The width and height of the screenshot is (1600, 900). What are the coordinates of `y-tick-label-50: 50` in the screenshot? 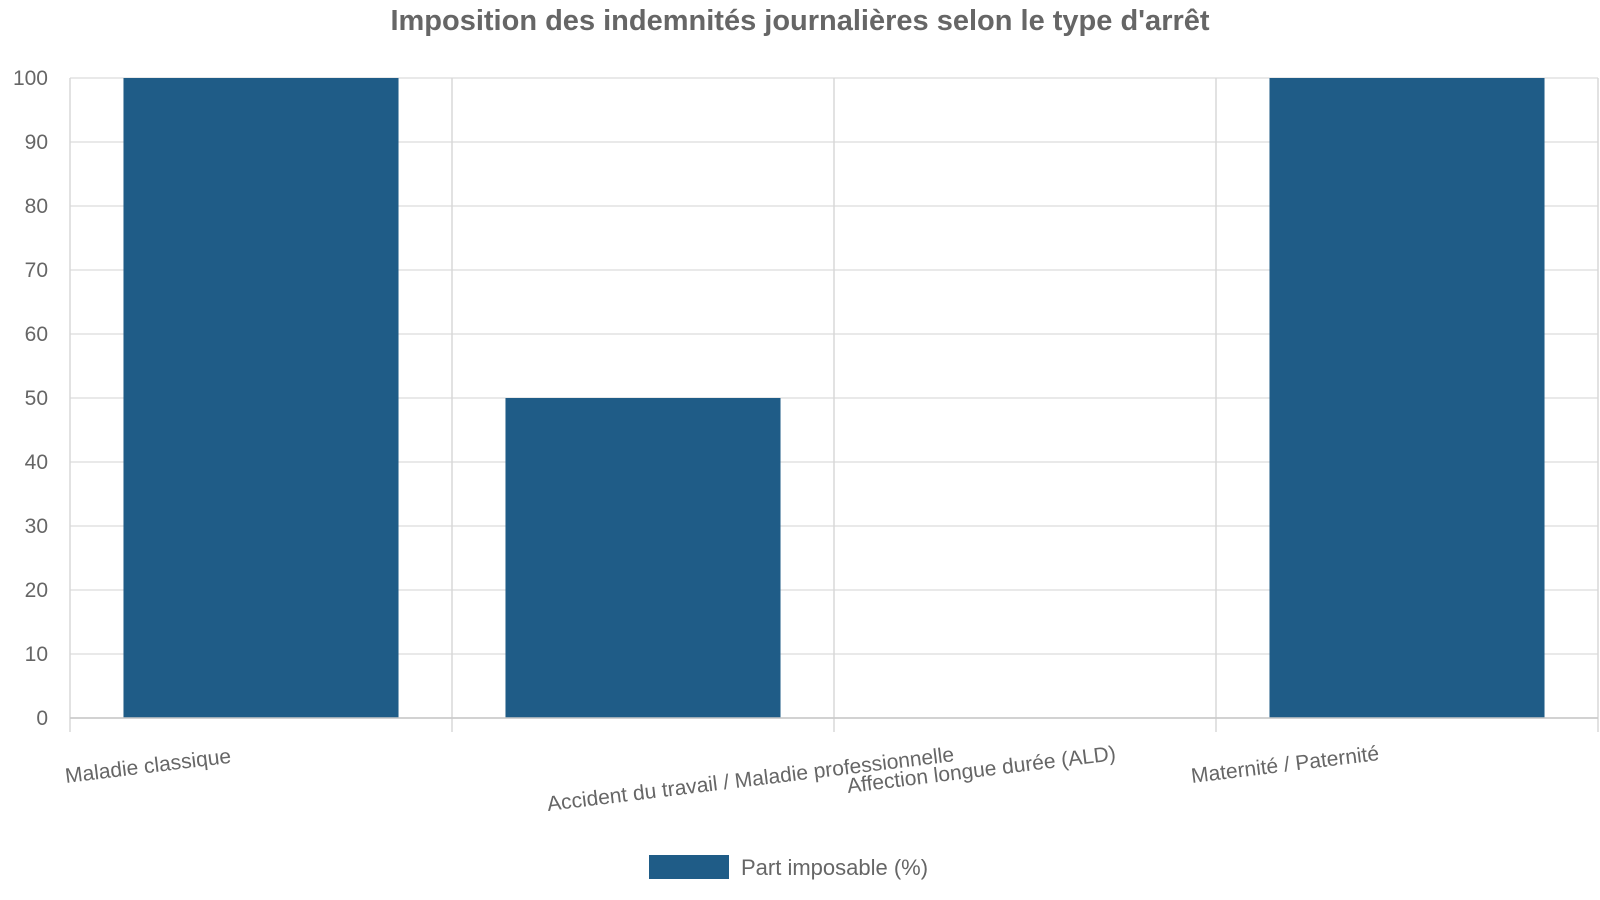 It's located at (36, 398).